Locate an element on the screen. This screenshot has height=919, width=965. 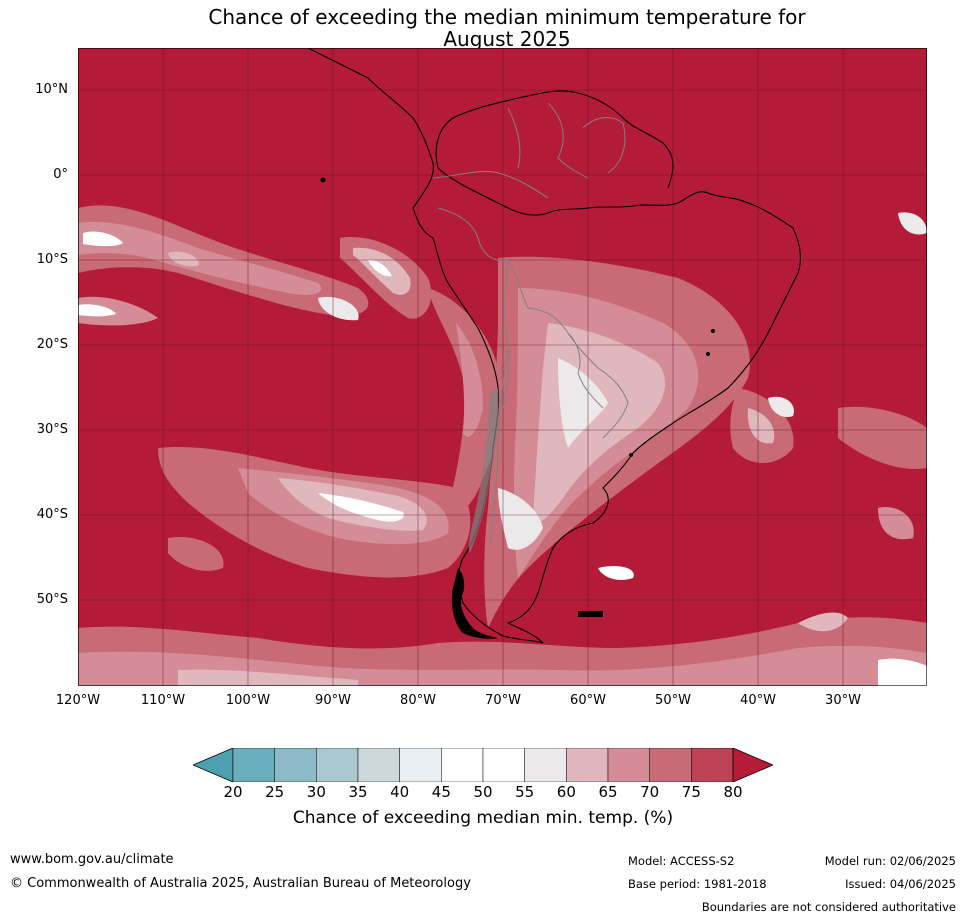
country-borders is located at coordinates (530, 325).